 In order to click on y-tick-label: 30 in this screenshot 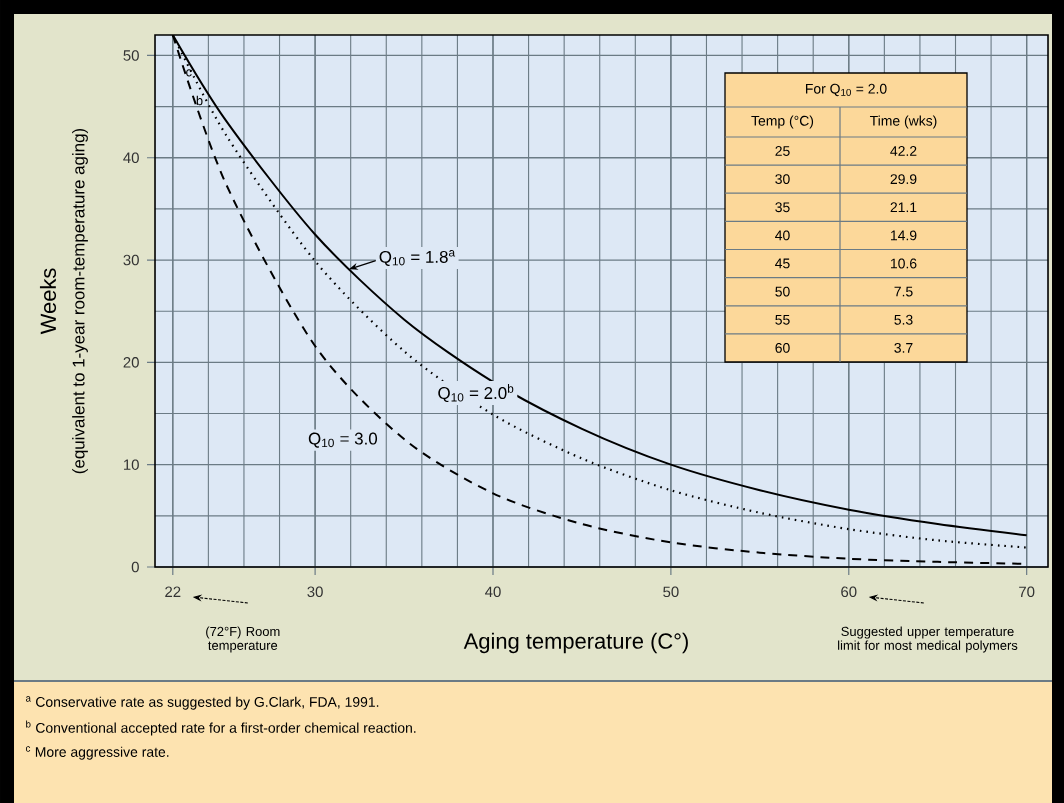, I will do `click(131, 260)`.